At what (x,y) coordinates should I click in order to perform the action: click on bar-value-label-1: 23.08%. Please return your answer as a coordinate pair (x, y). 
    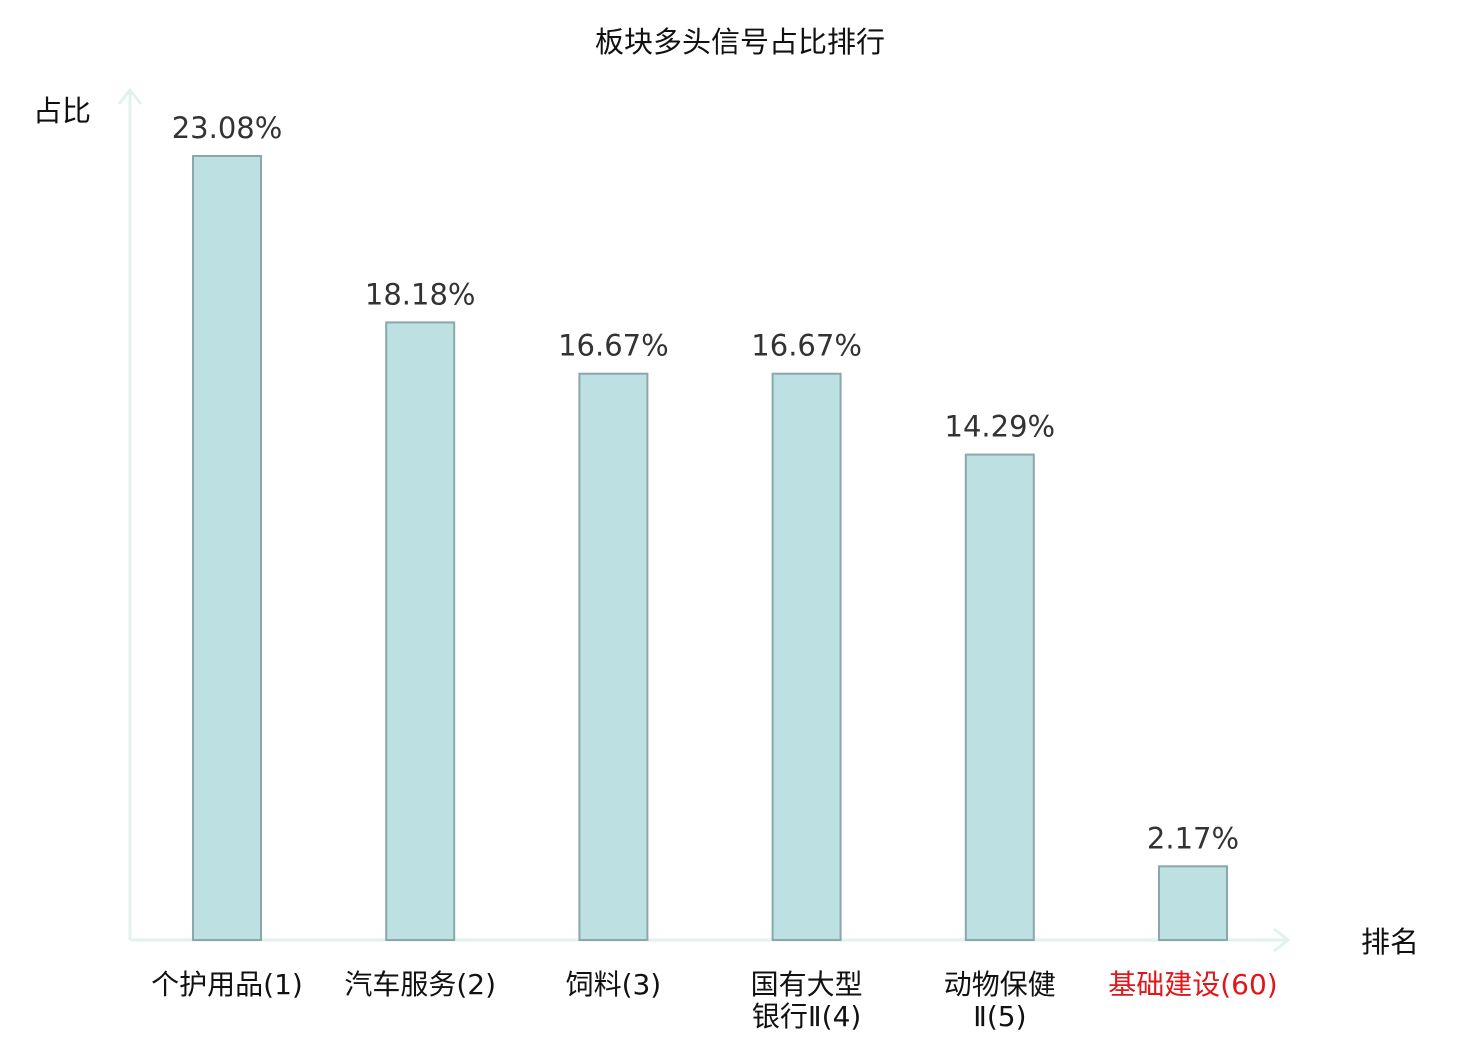
    Looking at the image, I should click on (227, 128).